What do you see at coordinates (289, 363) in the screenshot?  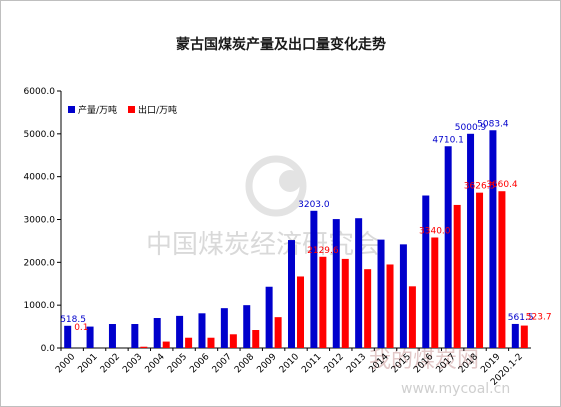 I see `x-tick-label: 2010` at bounding box center [289, 363].